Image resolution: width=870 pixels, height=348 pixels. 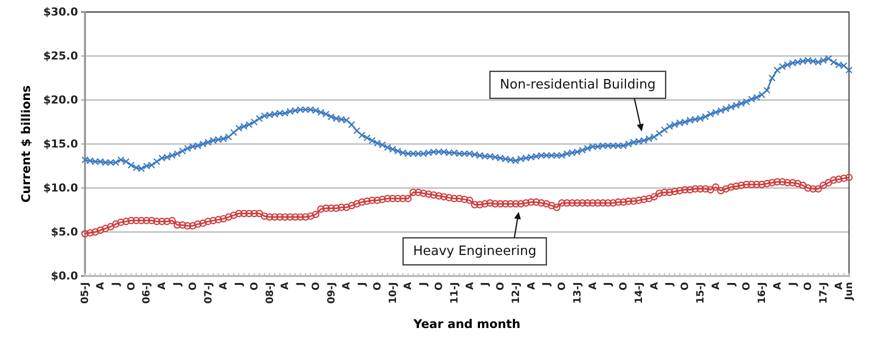 What do you see at coordinates (639, 293) in the screenshot?
I see `x-tick-label: 14-J` at bounding box center [639, 293].